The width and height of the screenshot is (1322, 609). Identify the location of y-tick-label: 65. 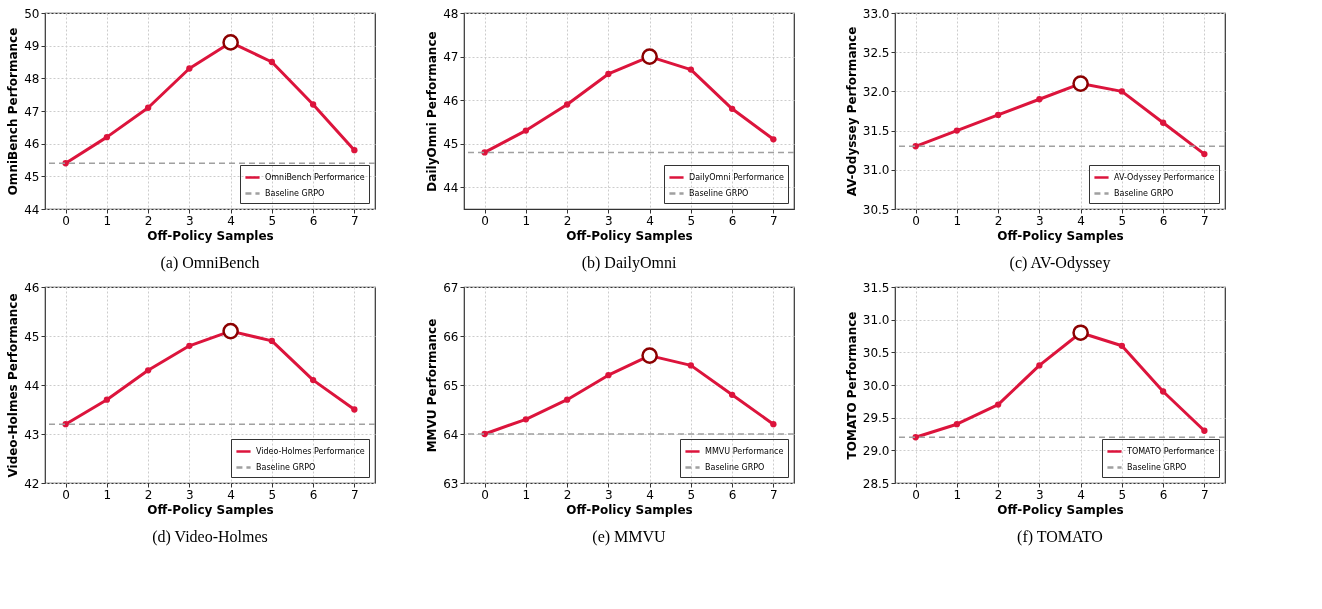
(451, 385).